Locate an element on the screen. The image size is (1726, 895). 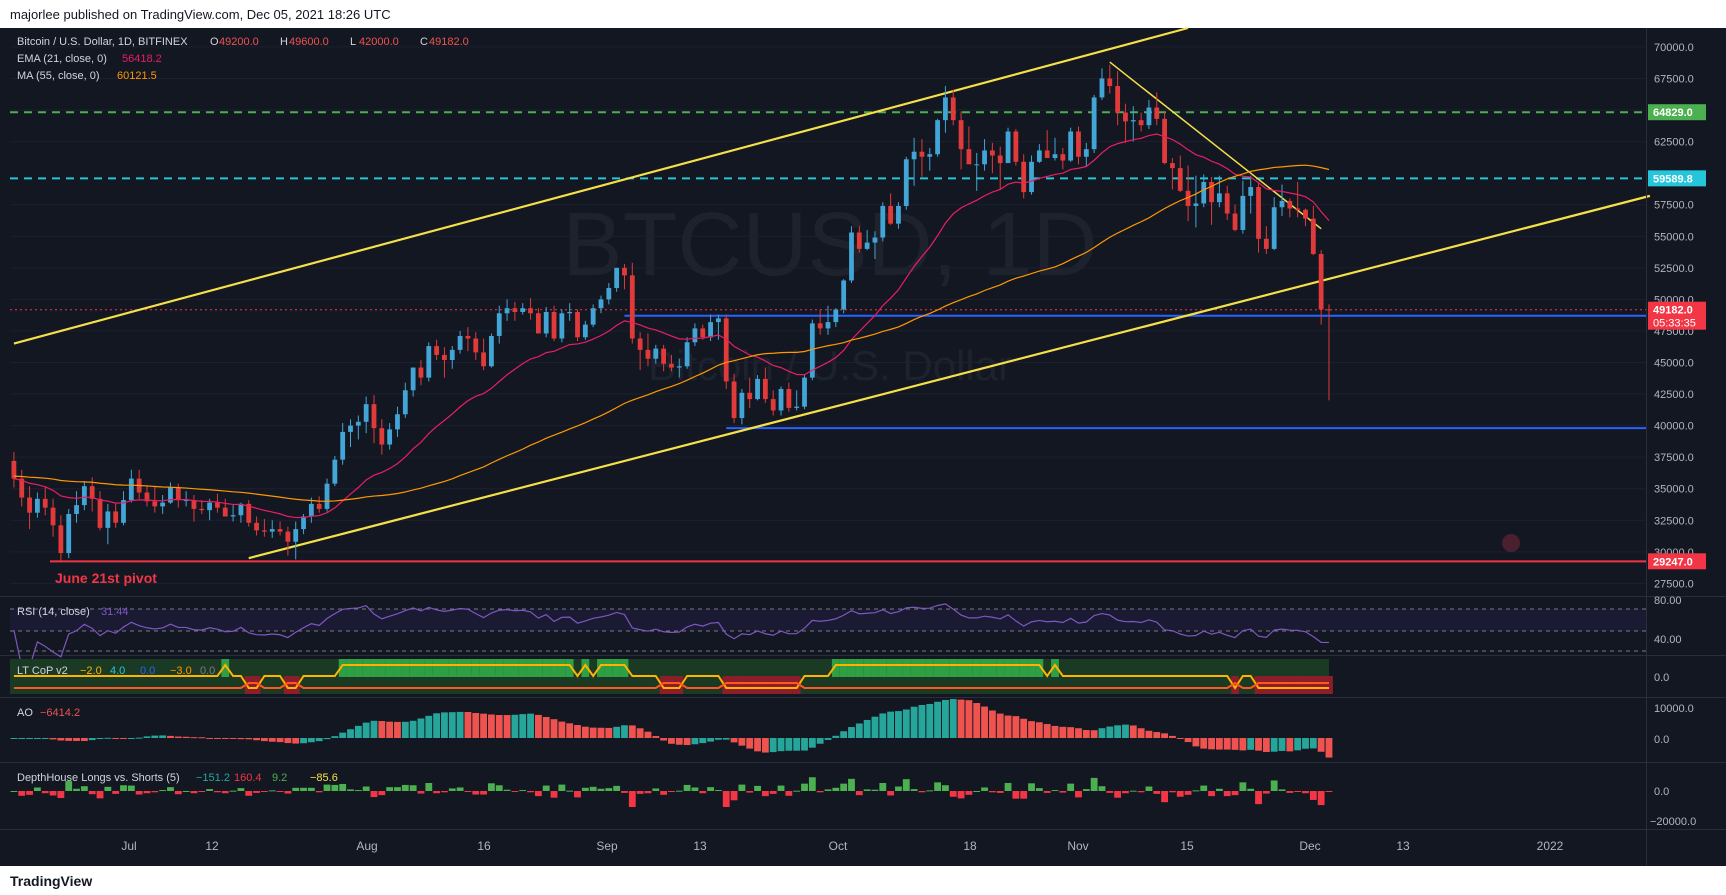
time-axis: Jul 12 Aug 16 Sep 13 Oct 18 Nov 15 Dec 13 2022 is located at coordinates (842, 846).